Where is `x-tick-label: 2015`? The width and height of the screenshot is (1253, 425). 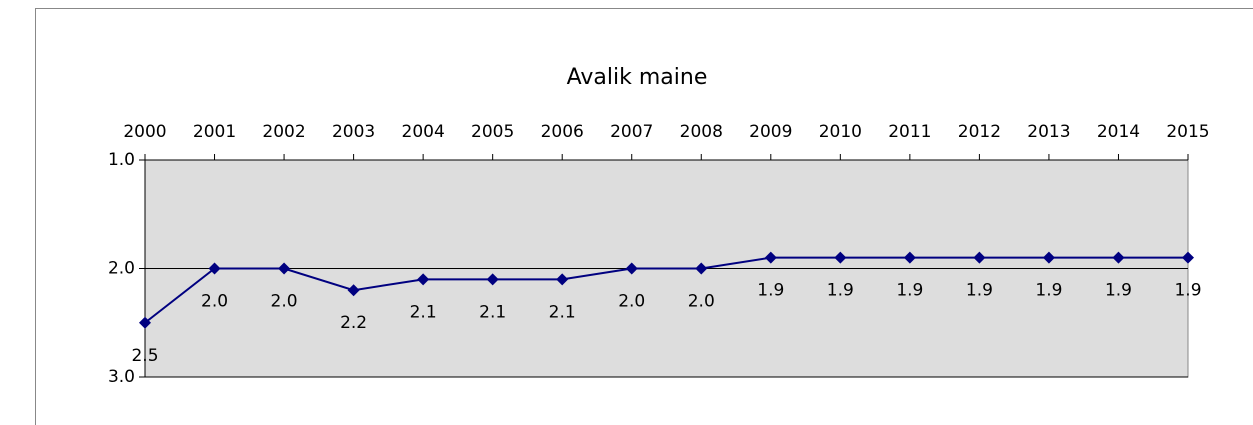 x-tick-label: 2015 is located at coordinates (1187, 132).